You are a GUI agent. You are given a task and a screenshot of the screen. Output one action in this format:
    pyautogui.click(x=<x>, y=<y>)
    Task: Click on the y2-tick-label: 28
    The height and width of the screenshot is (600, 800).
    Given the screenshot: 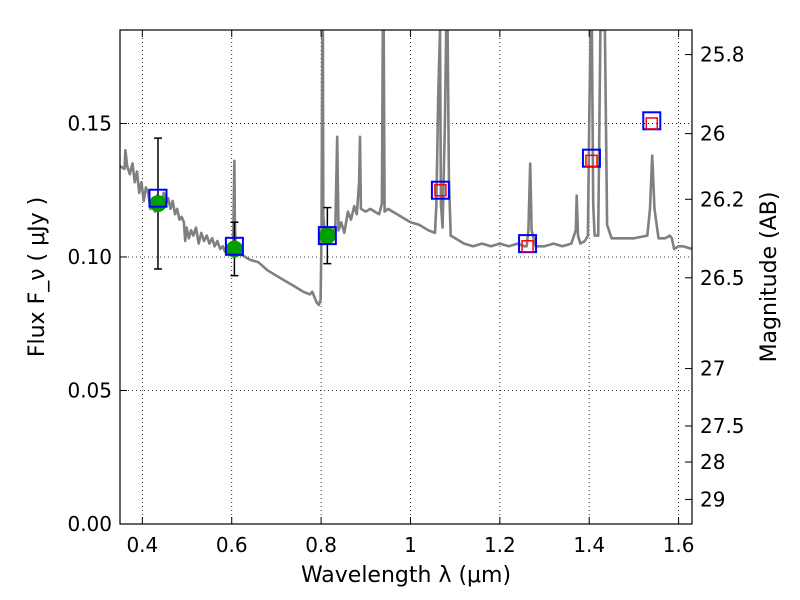 What is the action you would take?
    pyautogui.click(x=712, y=462)
    